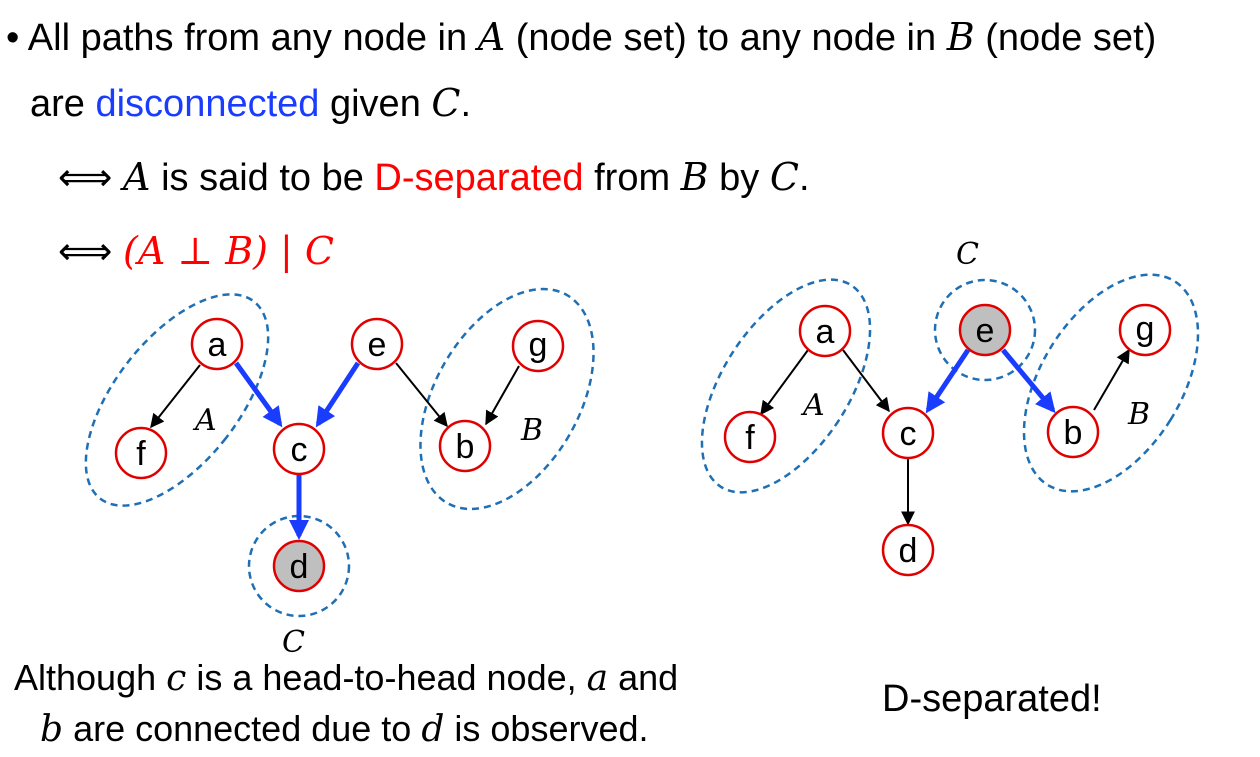 This screenshot has width=1260, height=757. I want to click on dseparated-term: D-separated, so click(479, 178).